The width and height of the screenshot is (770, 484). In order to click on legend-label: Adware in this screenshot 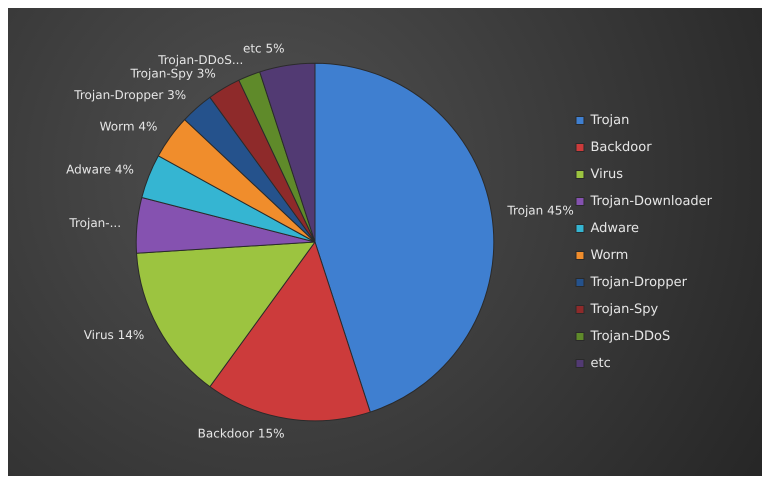, I will do `click(615, 228)`.